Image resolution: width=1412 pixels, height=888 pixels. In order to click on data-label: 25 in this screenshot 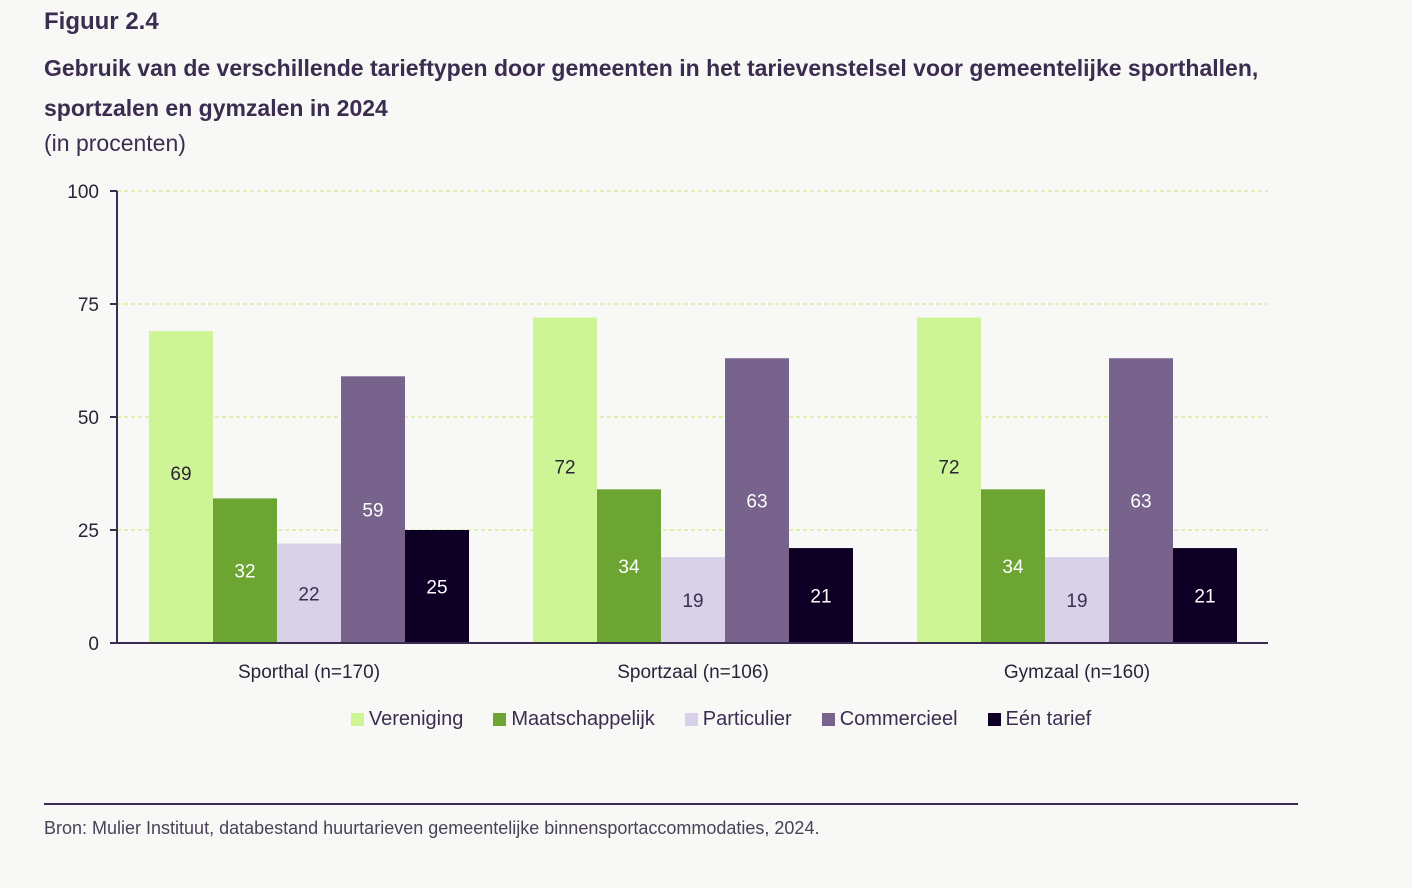, I will do `click(436, 588)`.